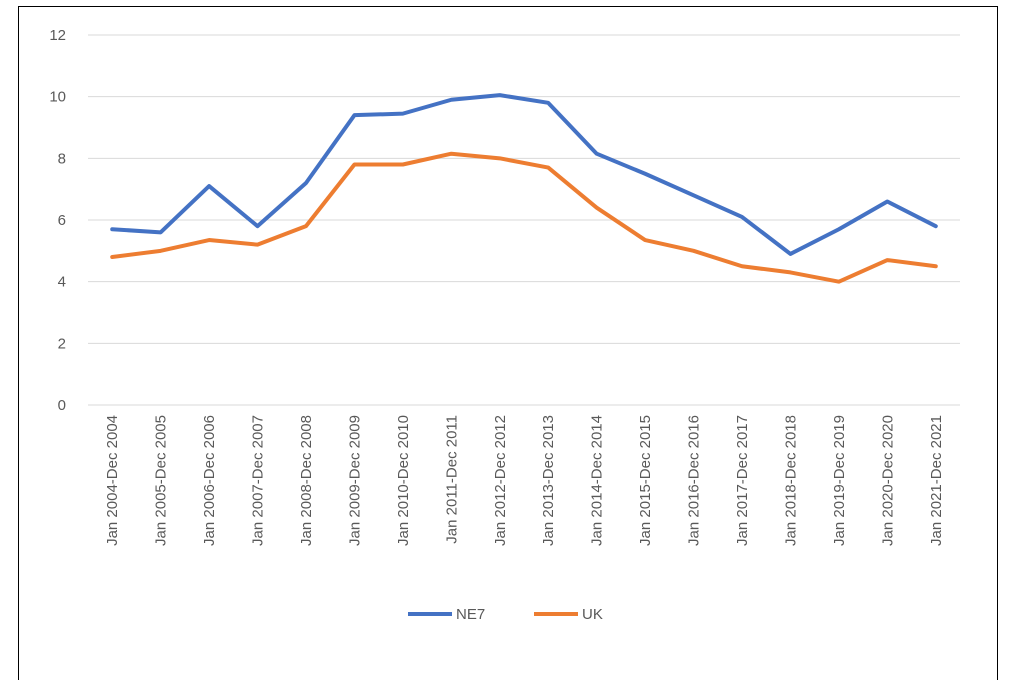 The image size is (1015, 680). What do you see at coordinates (548, 480) in the screenshot?
I see `x-tick-label: Jan 2013-Dec 2013` at bounding box center [548, 480].